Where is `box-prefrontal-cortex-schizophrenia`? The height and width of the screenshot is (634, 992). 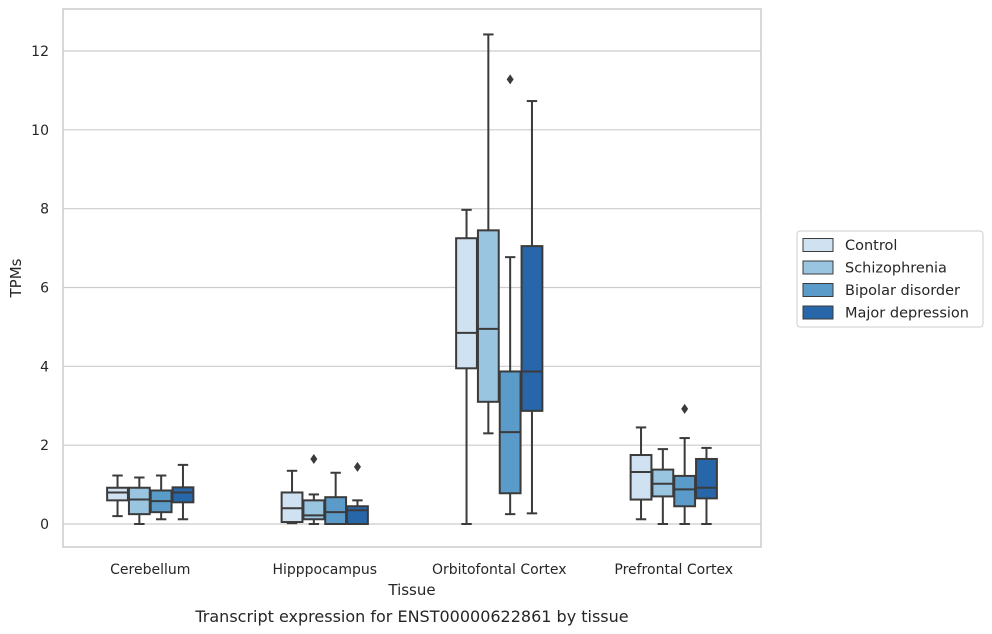
box-prefrontal-cortex-schizophrenia is located at coordinates (663, 486).